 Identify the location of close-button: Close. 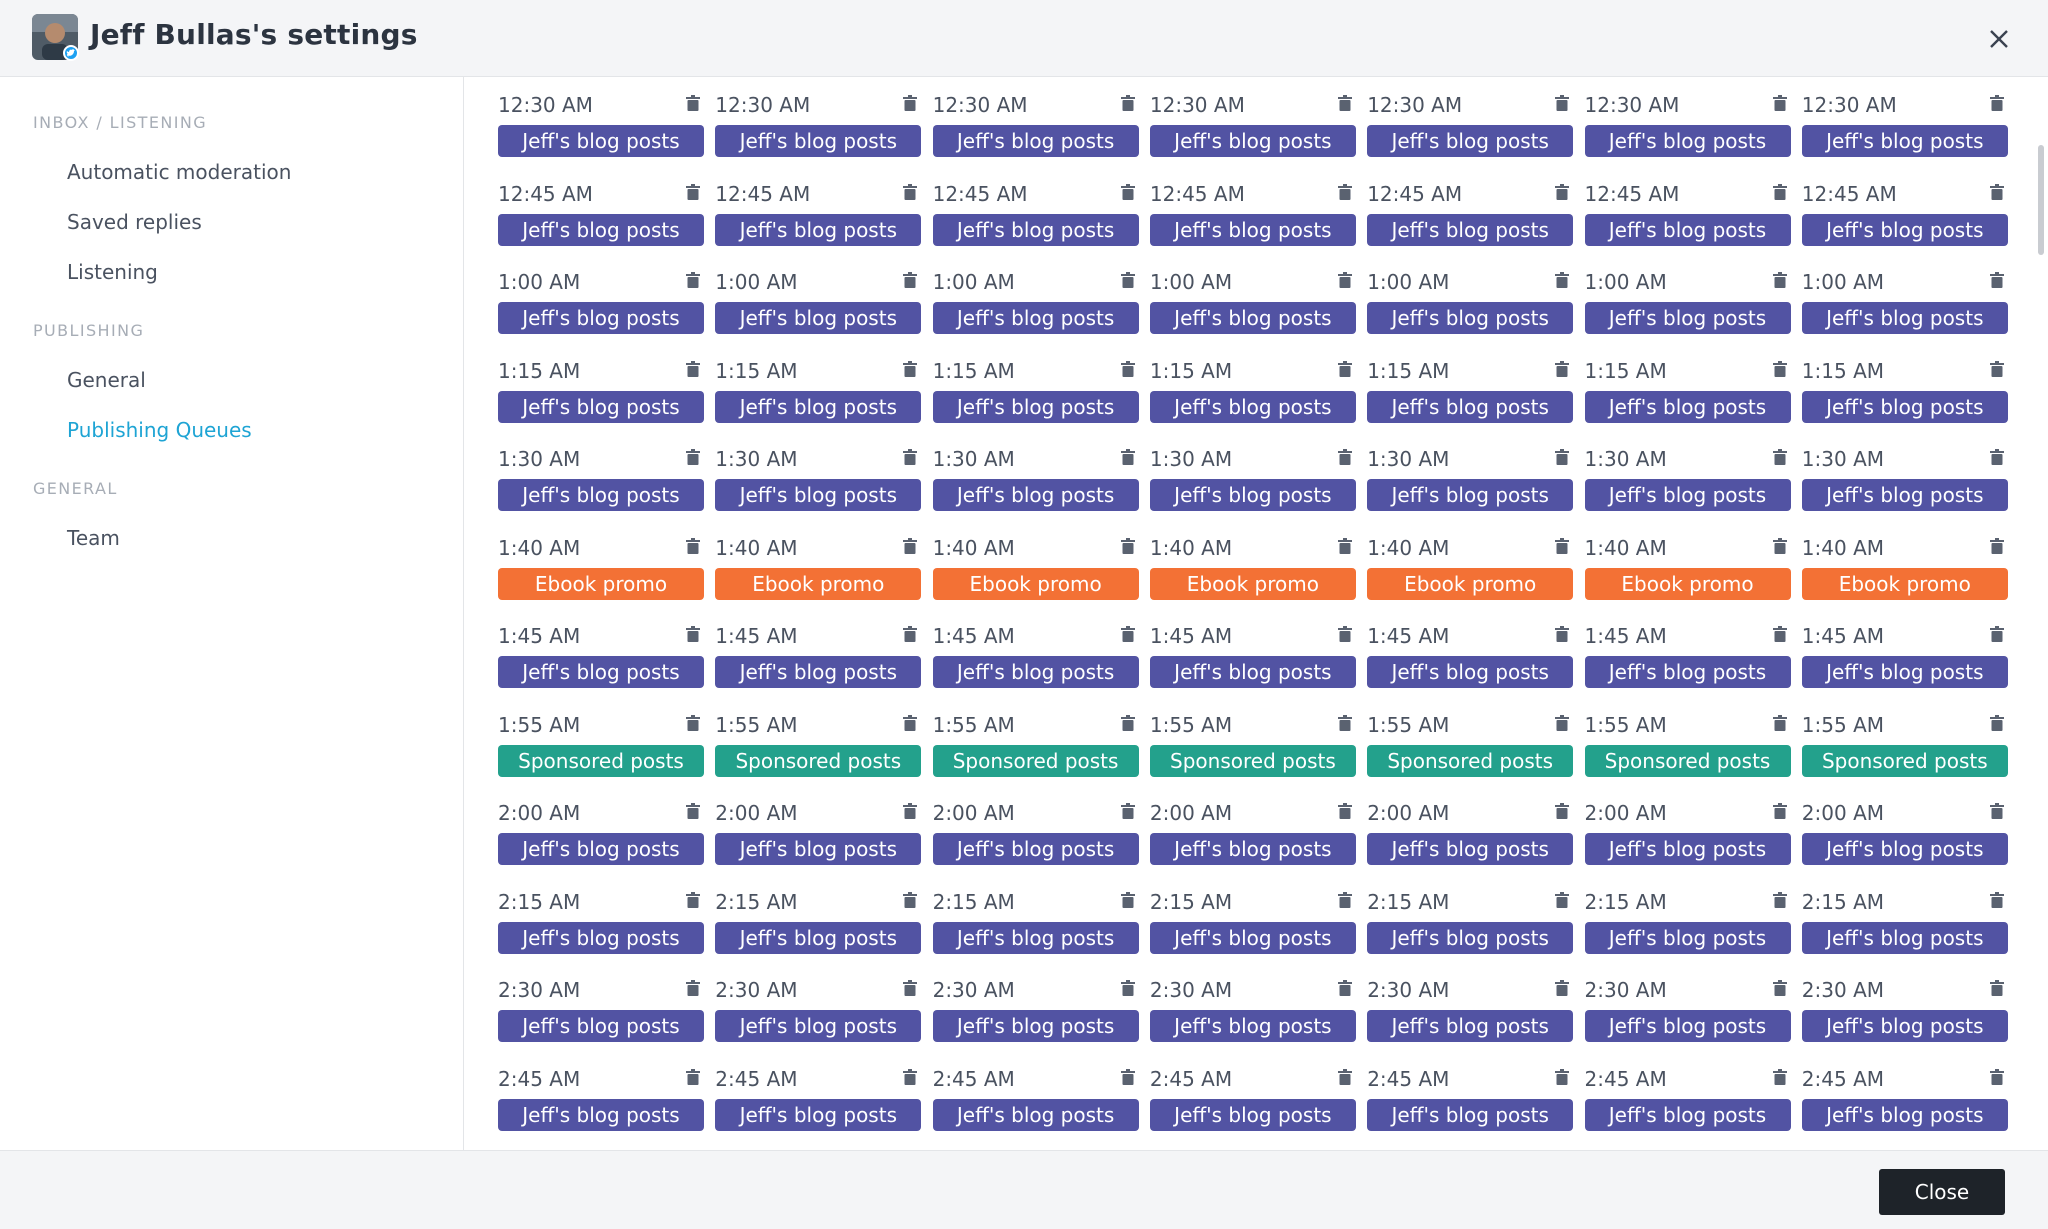
(1942, 1192).